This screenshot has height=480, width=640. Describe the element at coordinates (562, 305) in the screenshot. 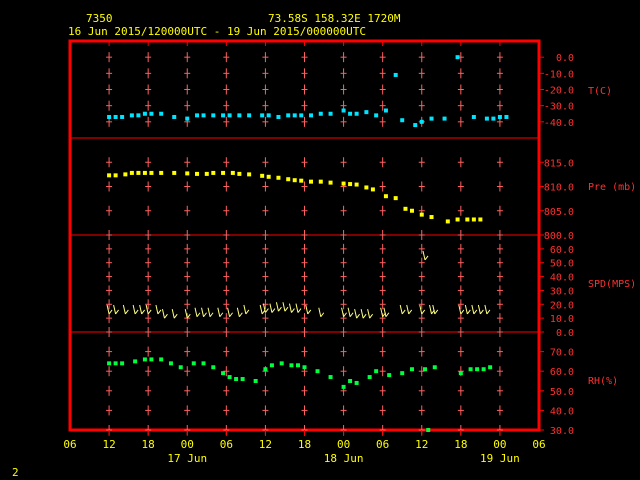

I see `y-tick-label: 20.0` at that location.